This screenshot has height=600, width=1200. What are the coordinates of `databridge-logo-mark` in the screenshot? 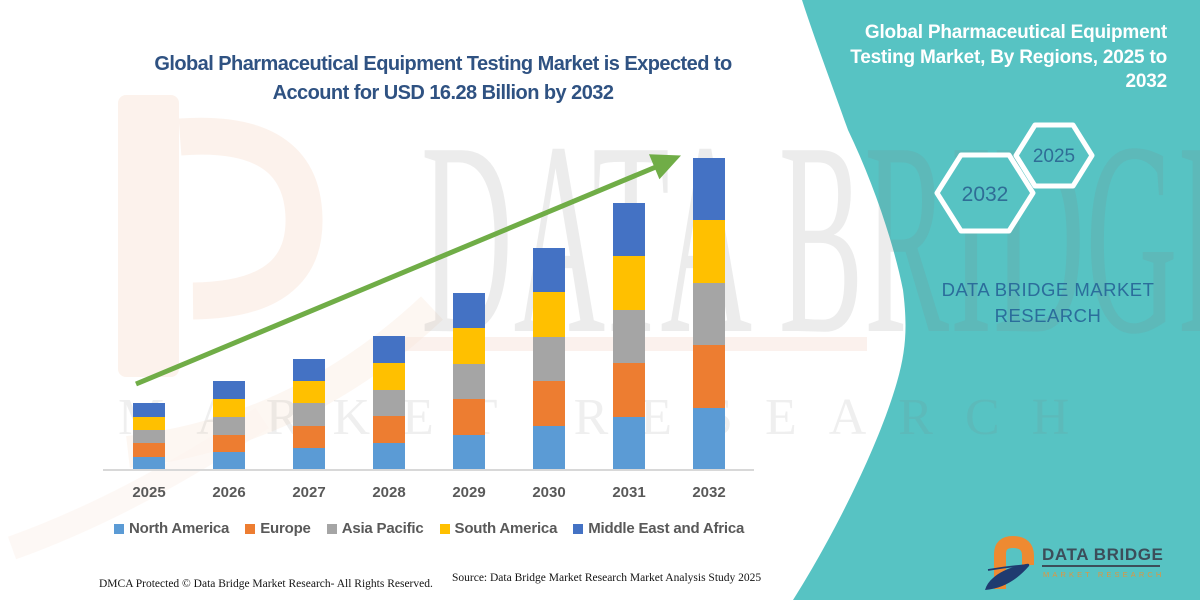 It's located at (1009, 562).